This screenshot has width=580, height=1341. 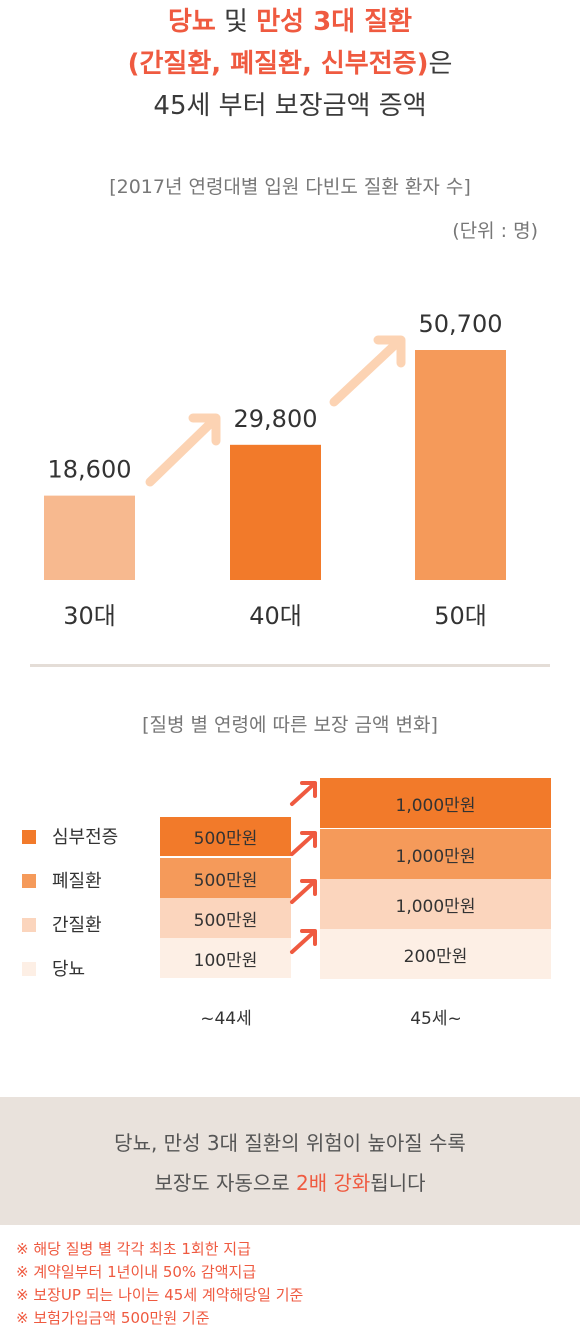 What do you see at coordinates (68, 969) in the screenshot?
I see `legend-label: 당뇨` at bounding box center [68, 969].